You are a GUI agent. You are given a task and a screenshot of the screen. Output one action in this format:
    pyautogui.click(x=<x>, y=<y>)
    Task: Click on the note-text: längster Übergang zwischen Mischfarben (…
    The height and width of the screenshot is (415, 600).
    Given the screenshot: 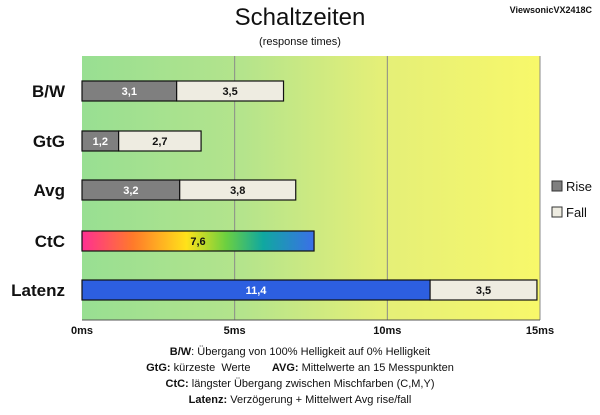 What is the action you would take?
    pyautogui.click(x=311, y=384)
    